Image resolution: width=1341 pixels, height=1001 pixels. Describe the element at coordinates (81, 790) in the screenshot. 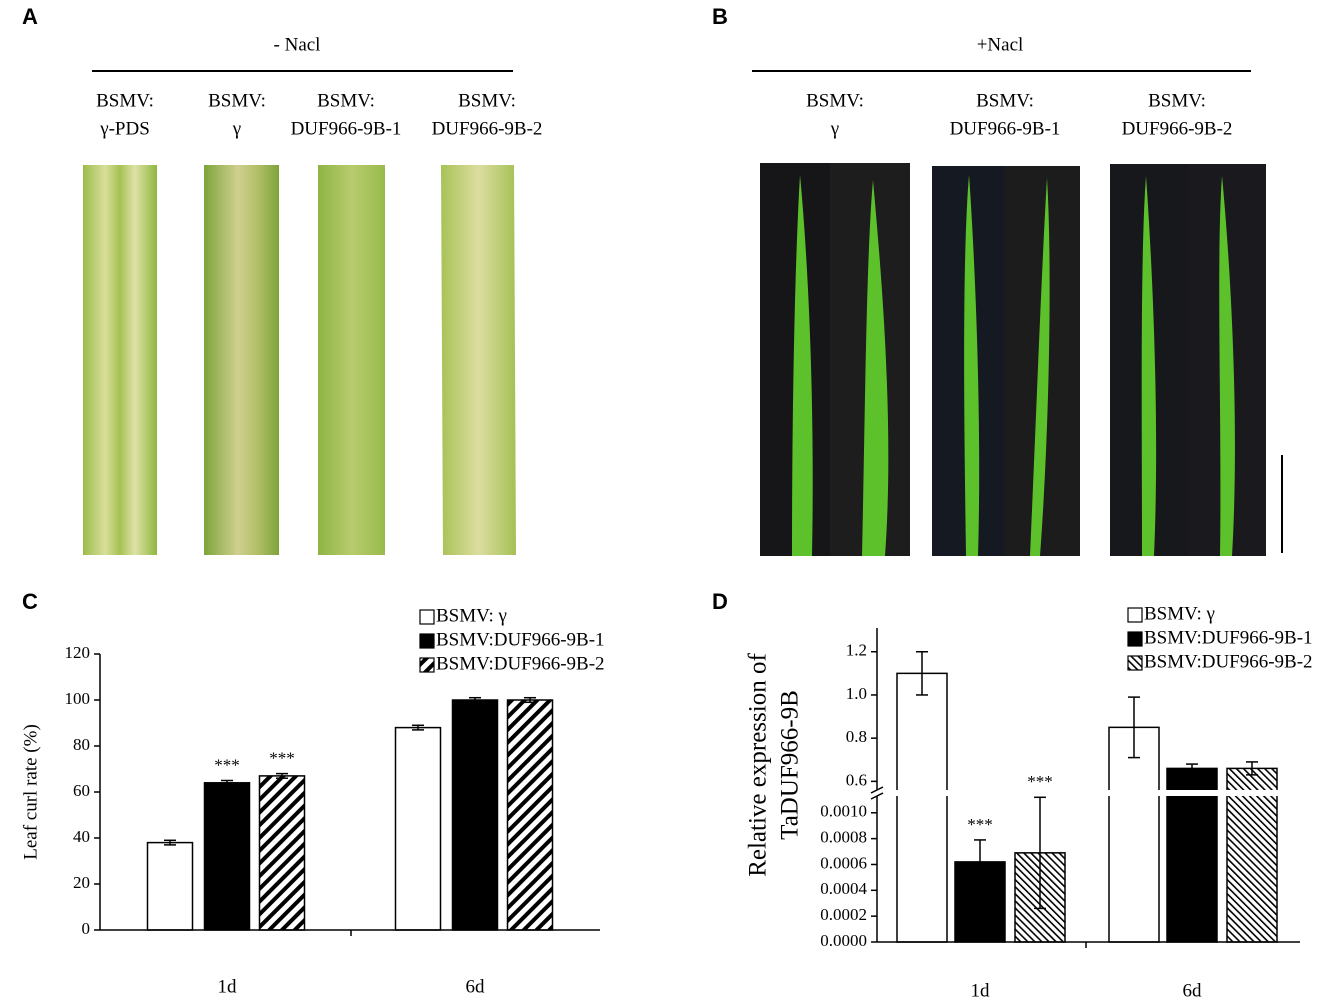

I see `y-tick-label: 60` at that location.